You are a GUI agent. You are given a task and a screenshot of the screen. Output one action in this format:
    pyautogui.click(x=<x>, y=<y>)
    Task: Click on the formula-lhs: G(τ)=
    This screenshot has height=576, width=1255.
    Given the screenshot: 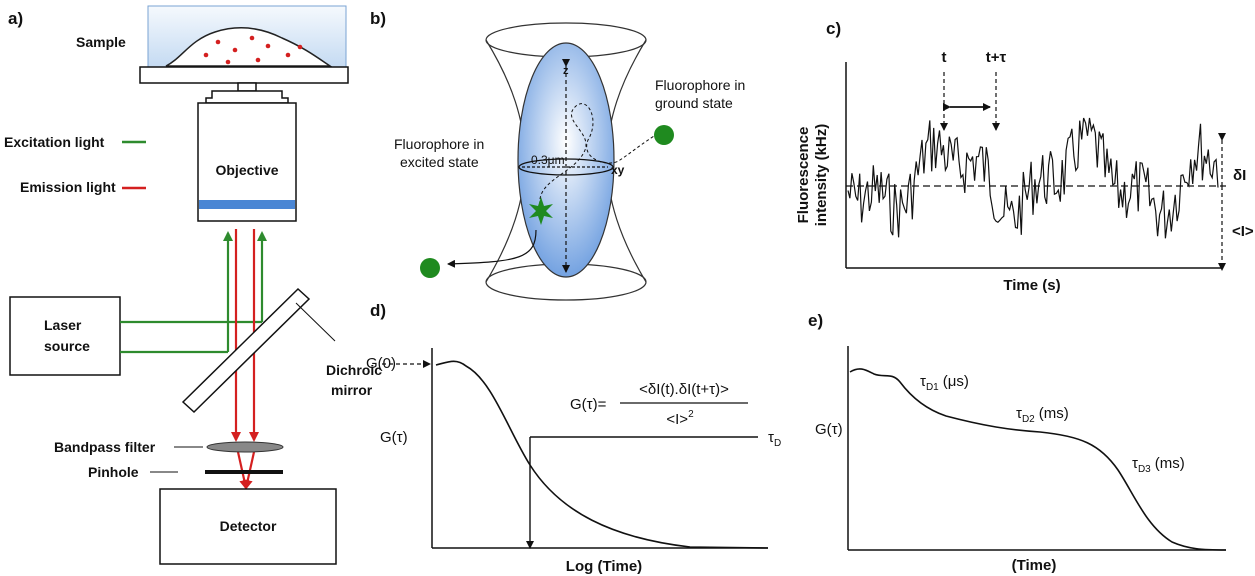 What is the action you would take?
    pyautogui.click(x=588, y=404)
    